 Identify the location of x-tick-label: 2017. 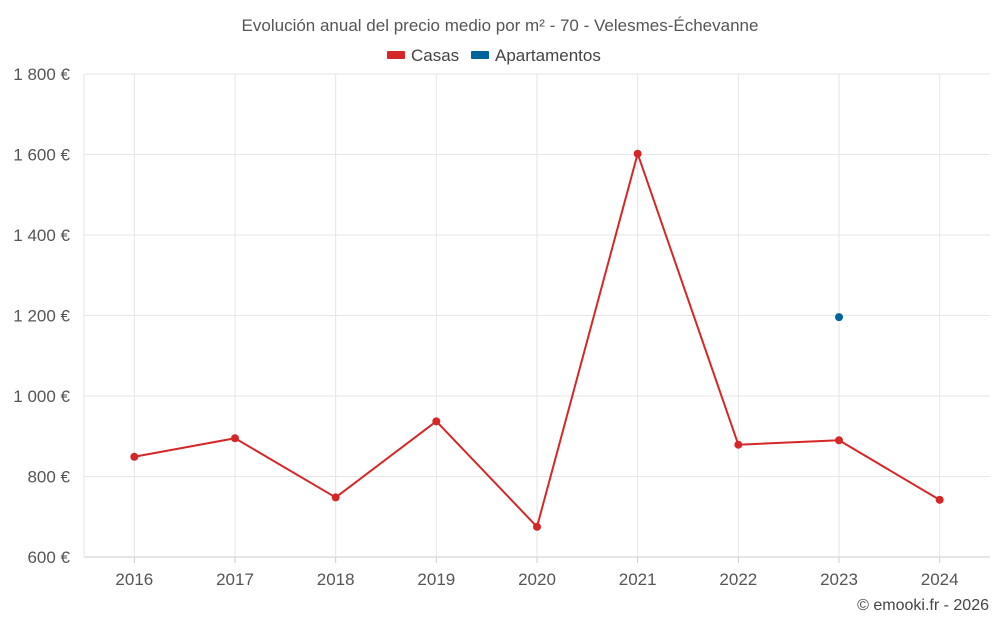
(235, 579).